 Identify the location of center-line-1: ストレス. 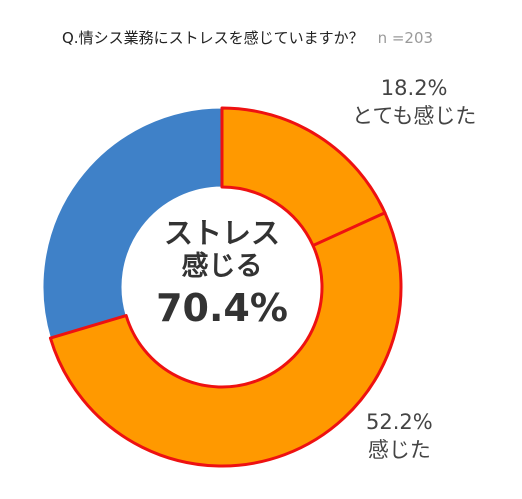
(221, 233).